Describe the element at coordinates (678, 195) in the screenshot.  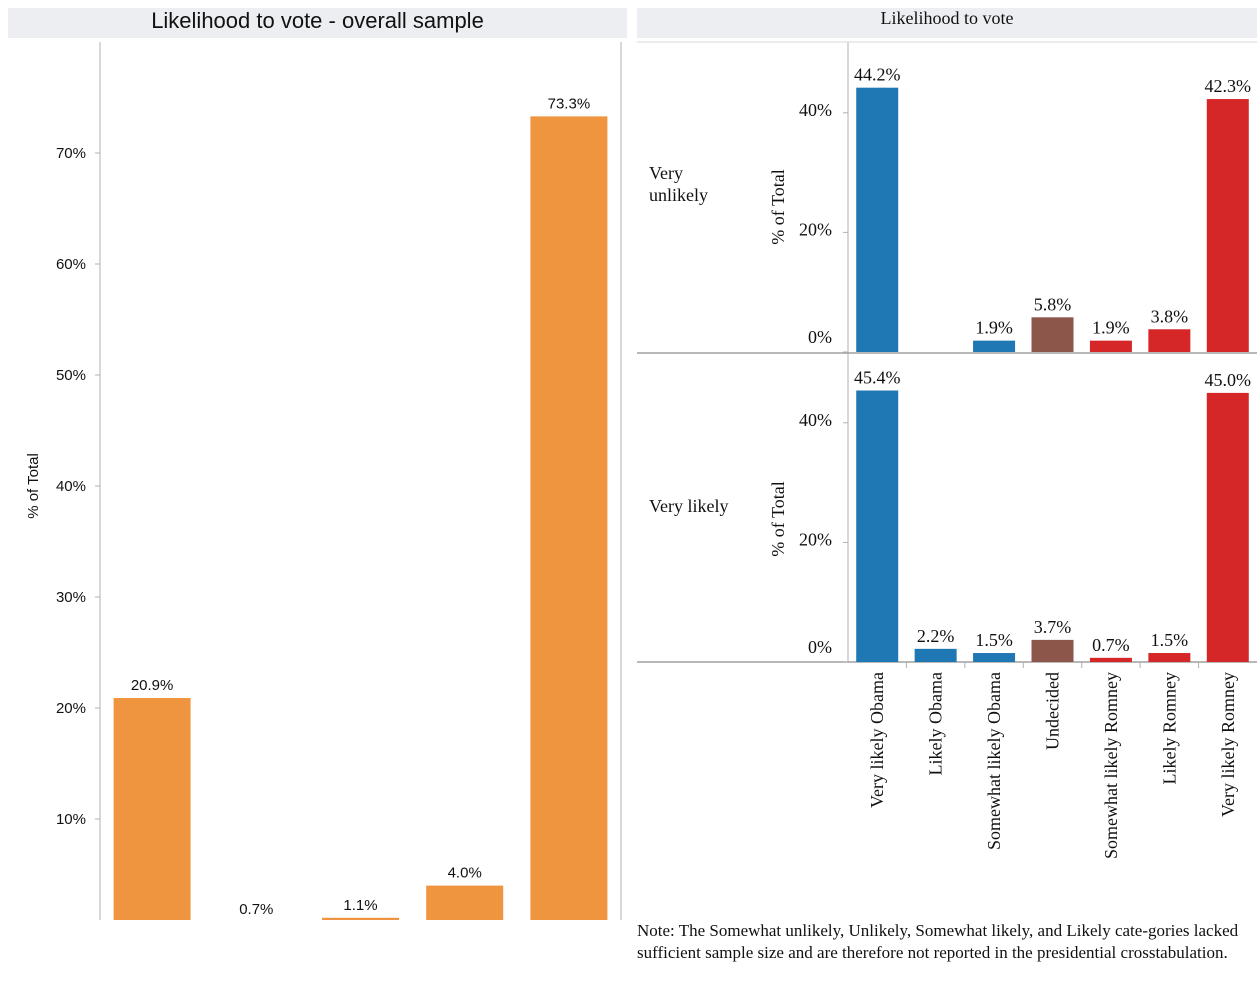
I see `right-row-label: unlikely` at that location.